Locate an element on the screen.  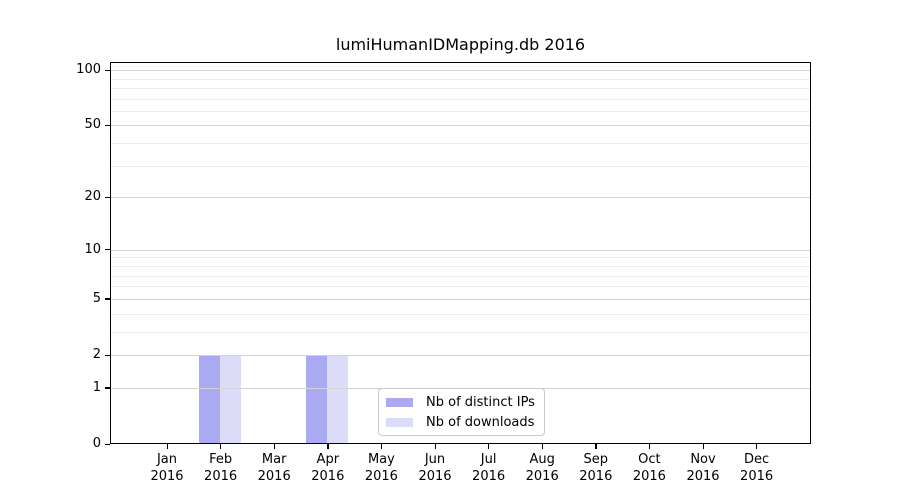
x-tick-label-apr: Apr 2016 is located at coordinates (328, 468).